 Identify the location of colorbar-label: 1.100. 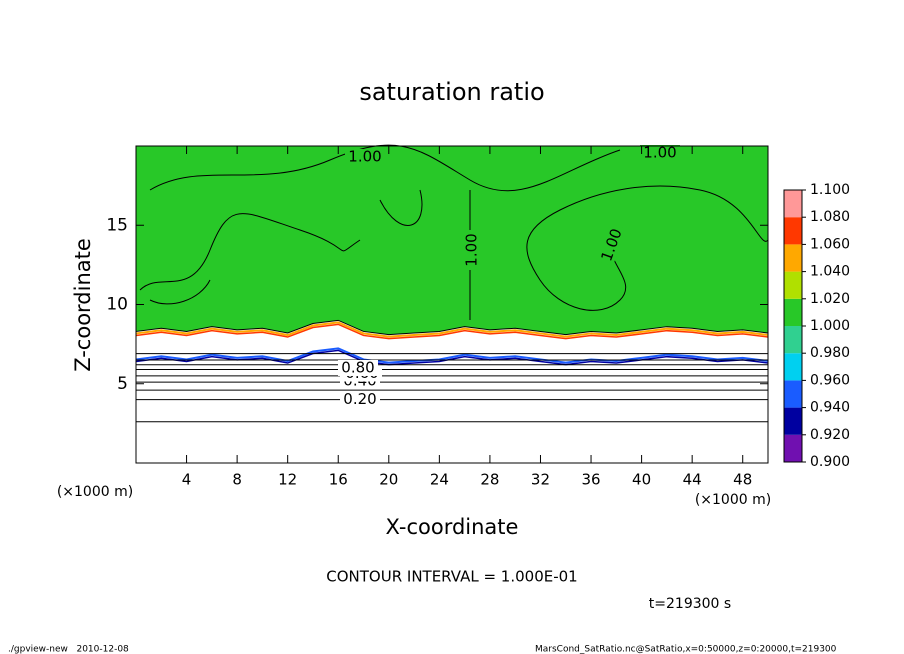
(830, 190).